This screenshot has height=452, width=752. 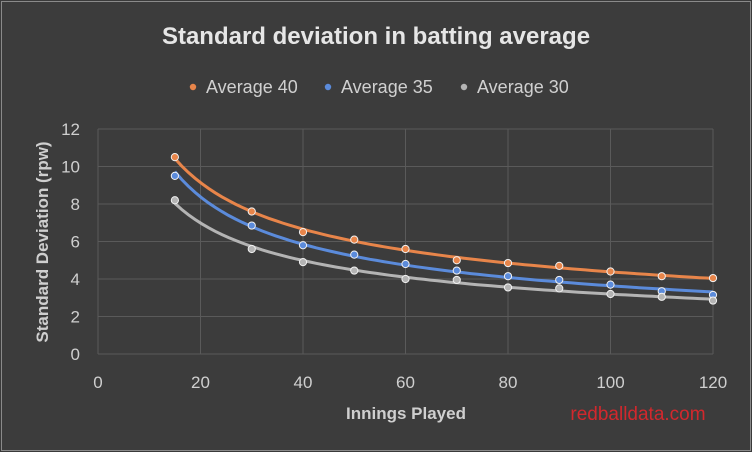 I want to click on x-tick-label: 80, so click(x=508, y=382).